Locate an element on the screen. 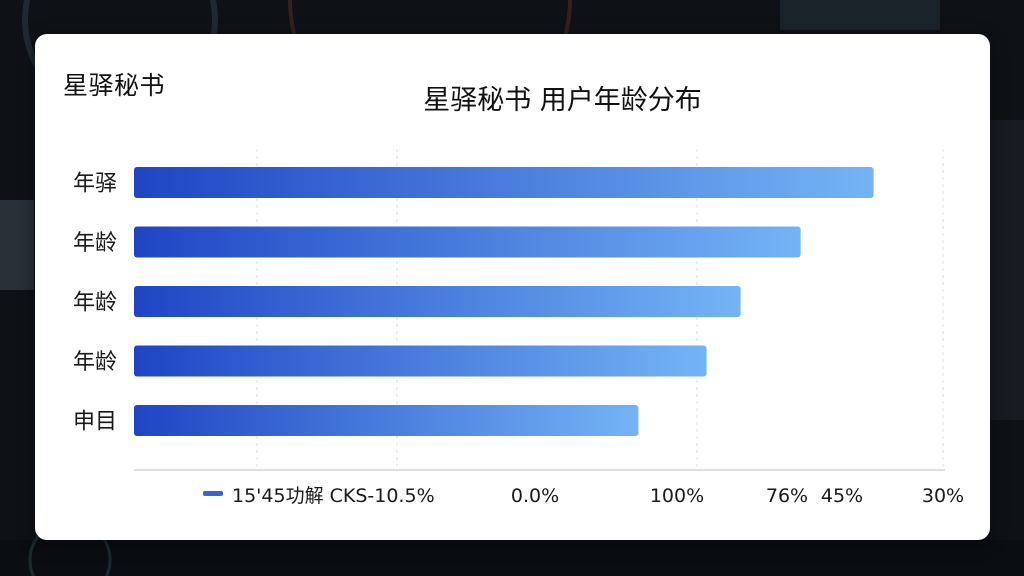  x-tick-label: 0.0% is located at coordinates (535, 496).